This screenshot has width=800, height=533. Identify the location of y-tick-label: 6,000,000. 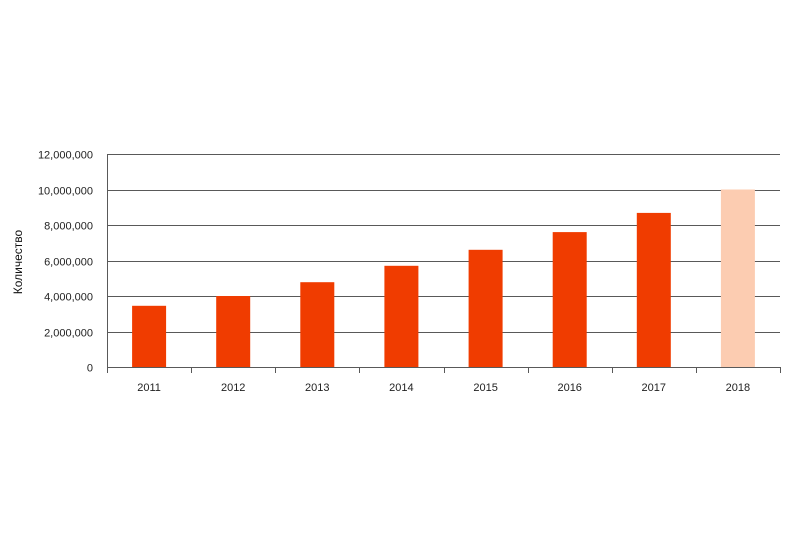
(68, 263).